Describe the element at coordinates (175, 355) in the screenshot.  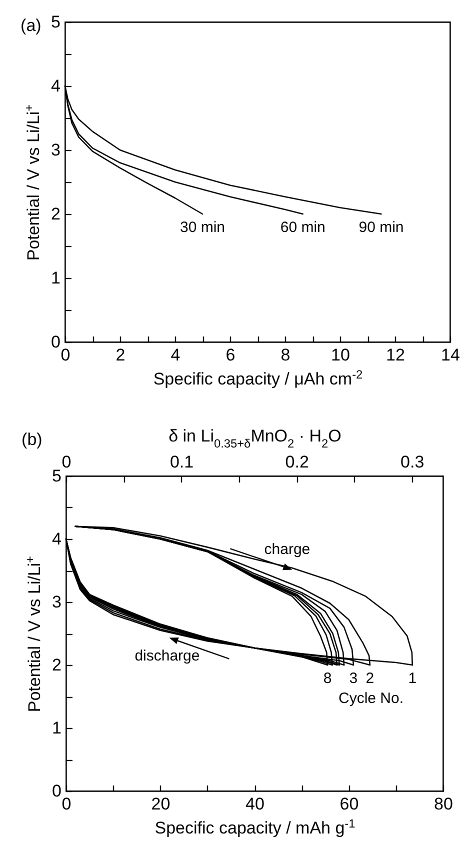
I see `x-tick-label: 4` at that location.